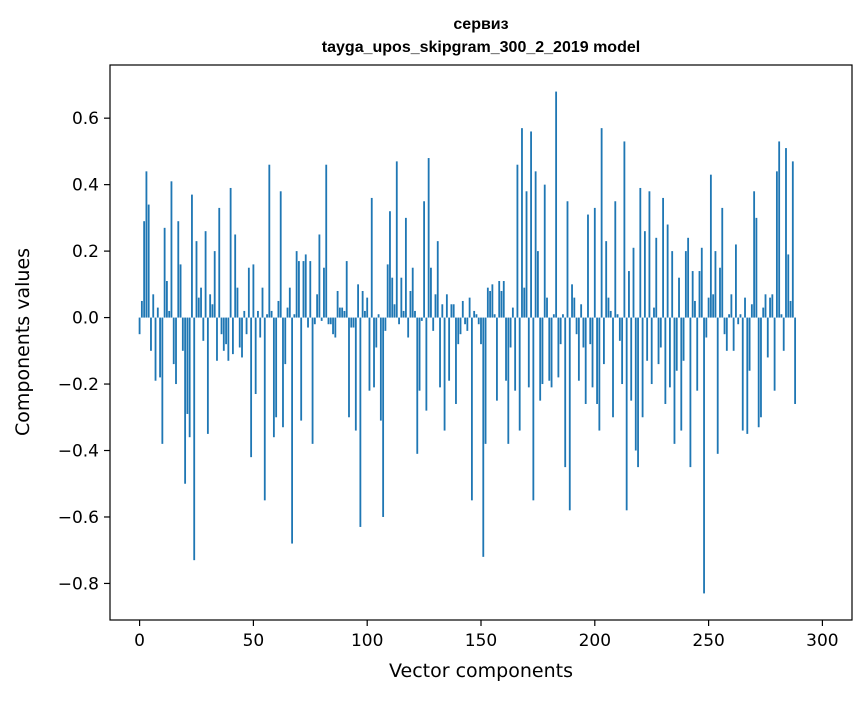 The height and width of the screenshot is (701, 867). Describe the element at coordinates (254, 641) in the screenshot. I see `x-tick-label: 50` at that location.